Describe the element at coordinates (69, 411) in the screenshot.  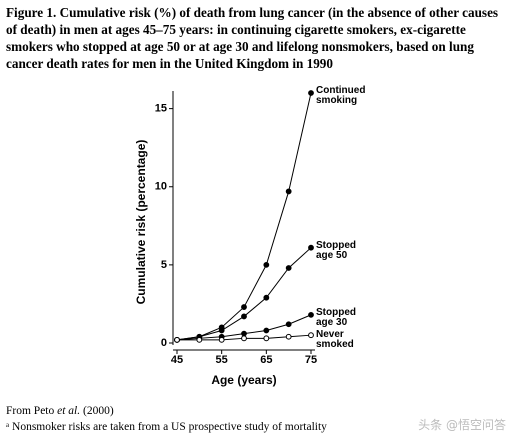
I see `source-text: et al.` at that location.